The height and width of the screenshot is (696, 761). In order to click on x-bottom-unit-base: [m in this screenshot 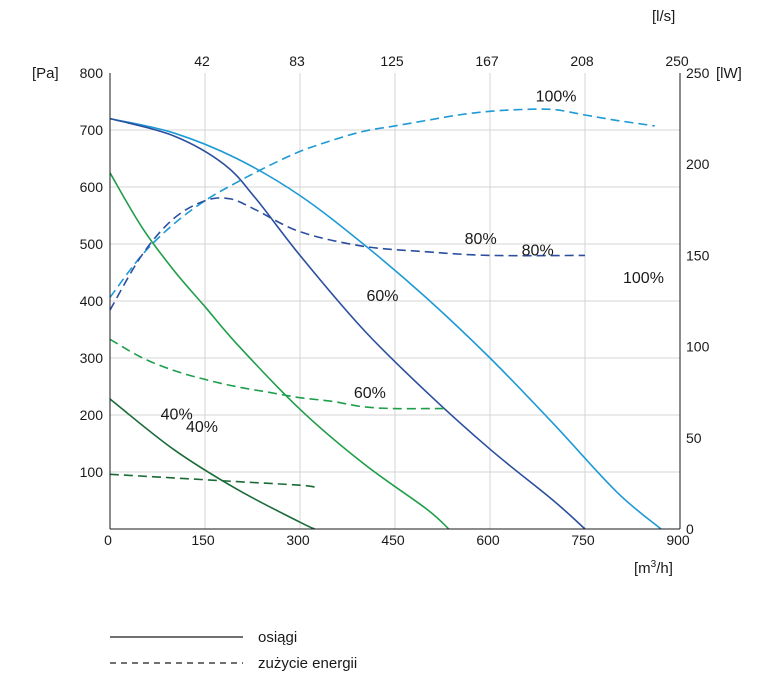, I will do `click(642, 568)`.